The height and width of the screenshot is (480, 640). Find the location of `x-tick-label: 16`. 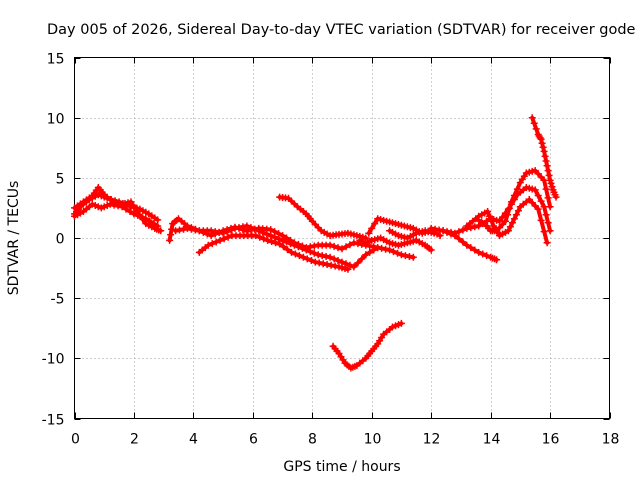

x-tick-label: 16 is located at coordinates (551, 440).